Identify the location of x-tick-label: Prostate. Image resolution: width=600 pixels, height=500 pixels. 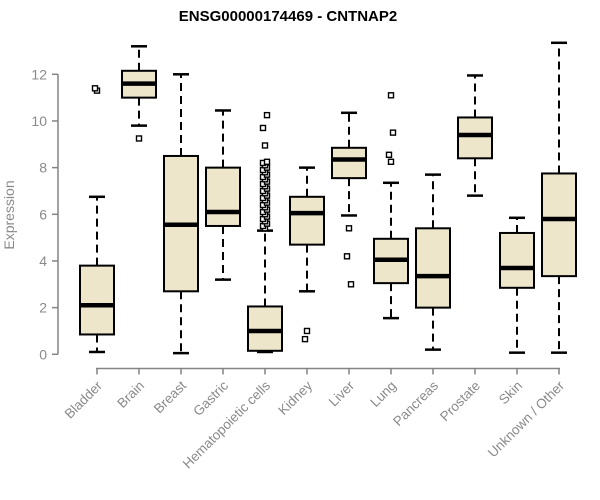
(460, 401).